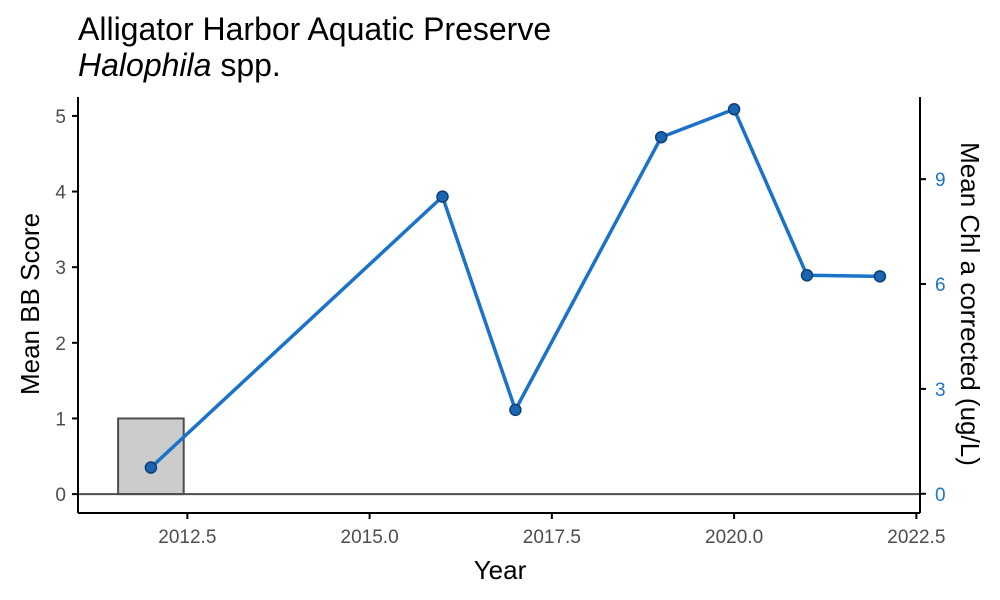  I want to click on y2-tick-label: 0, so click(940, 495).